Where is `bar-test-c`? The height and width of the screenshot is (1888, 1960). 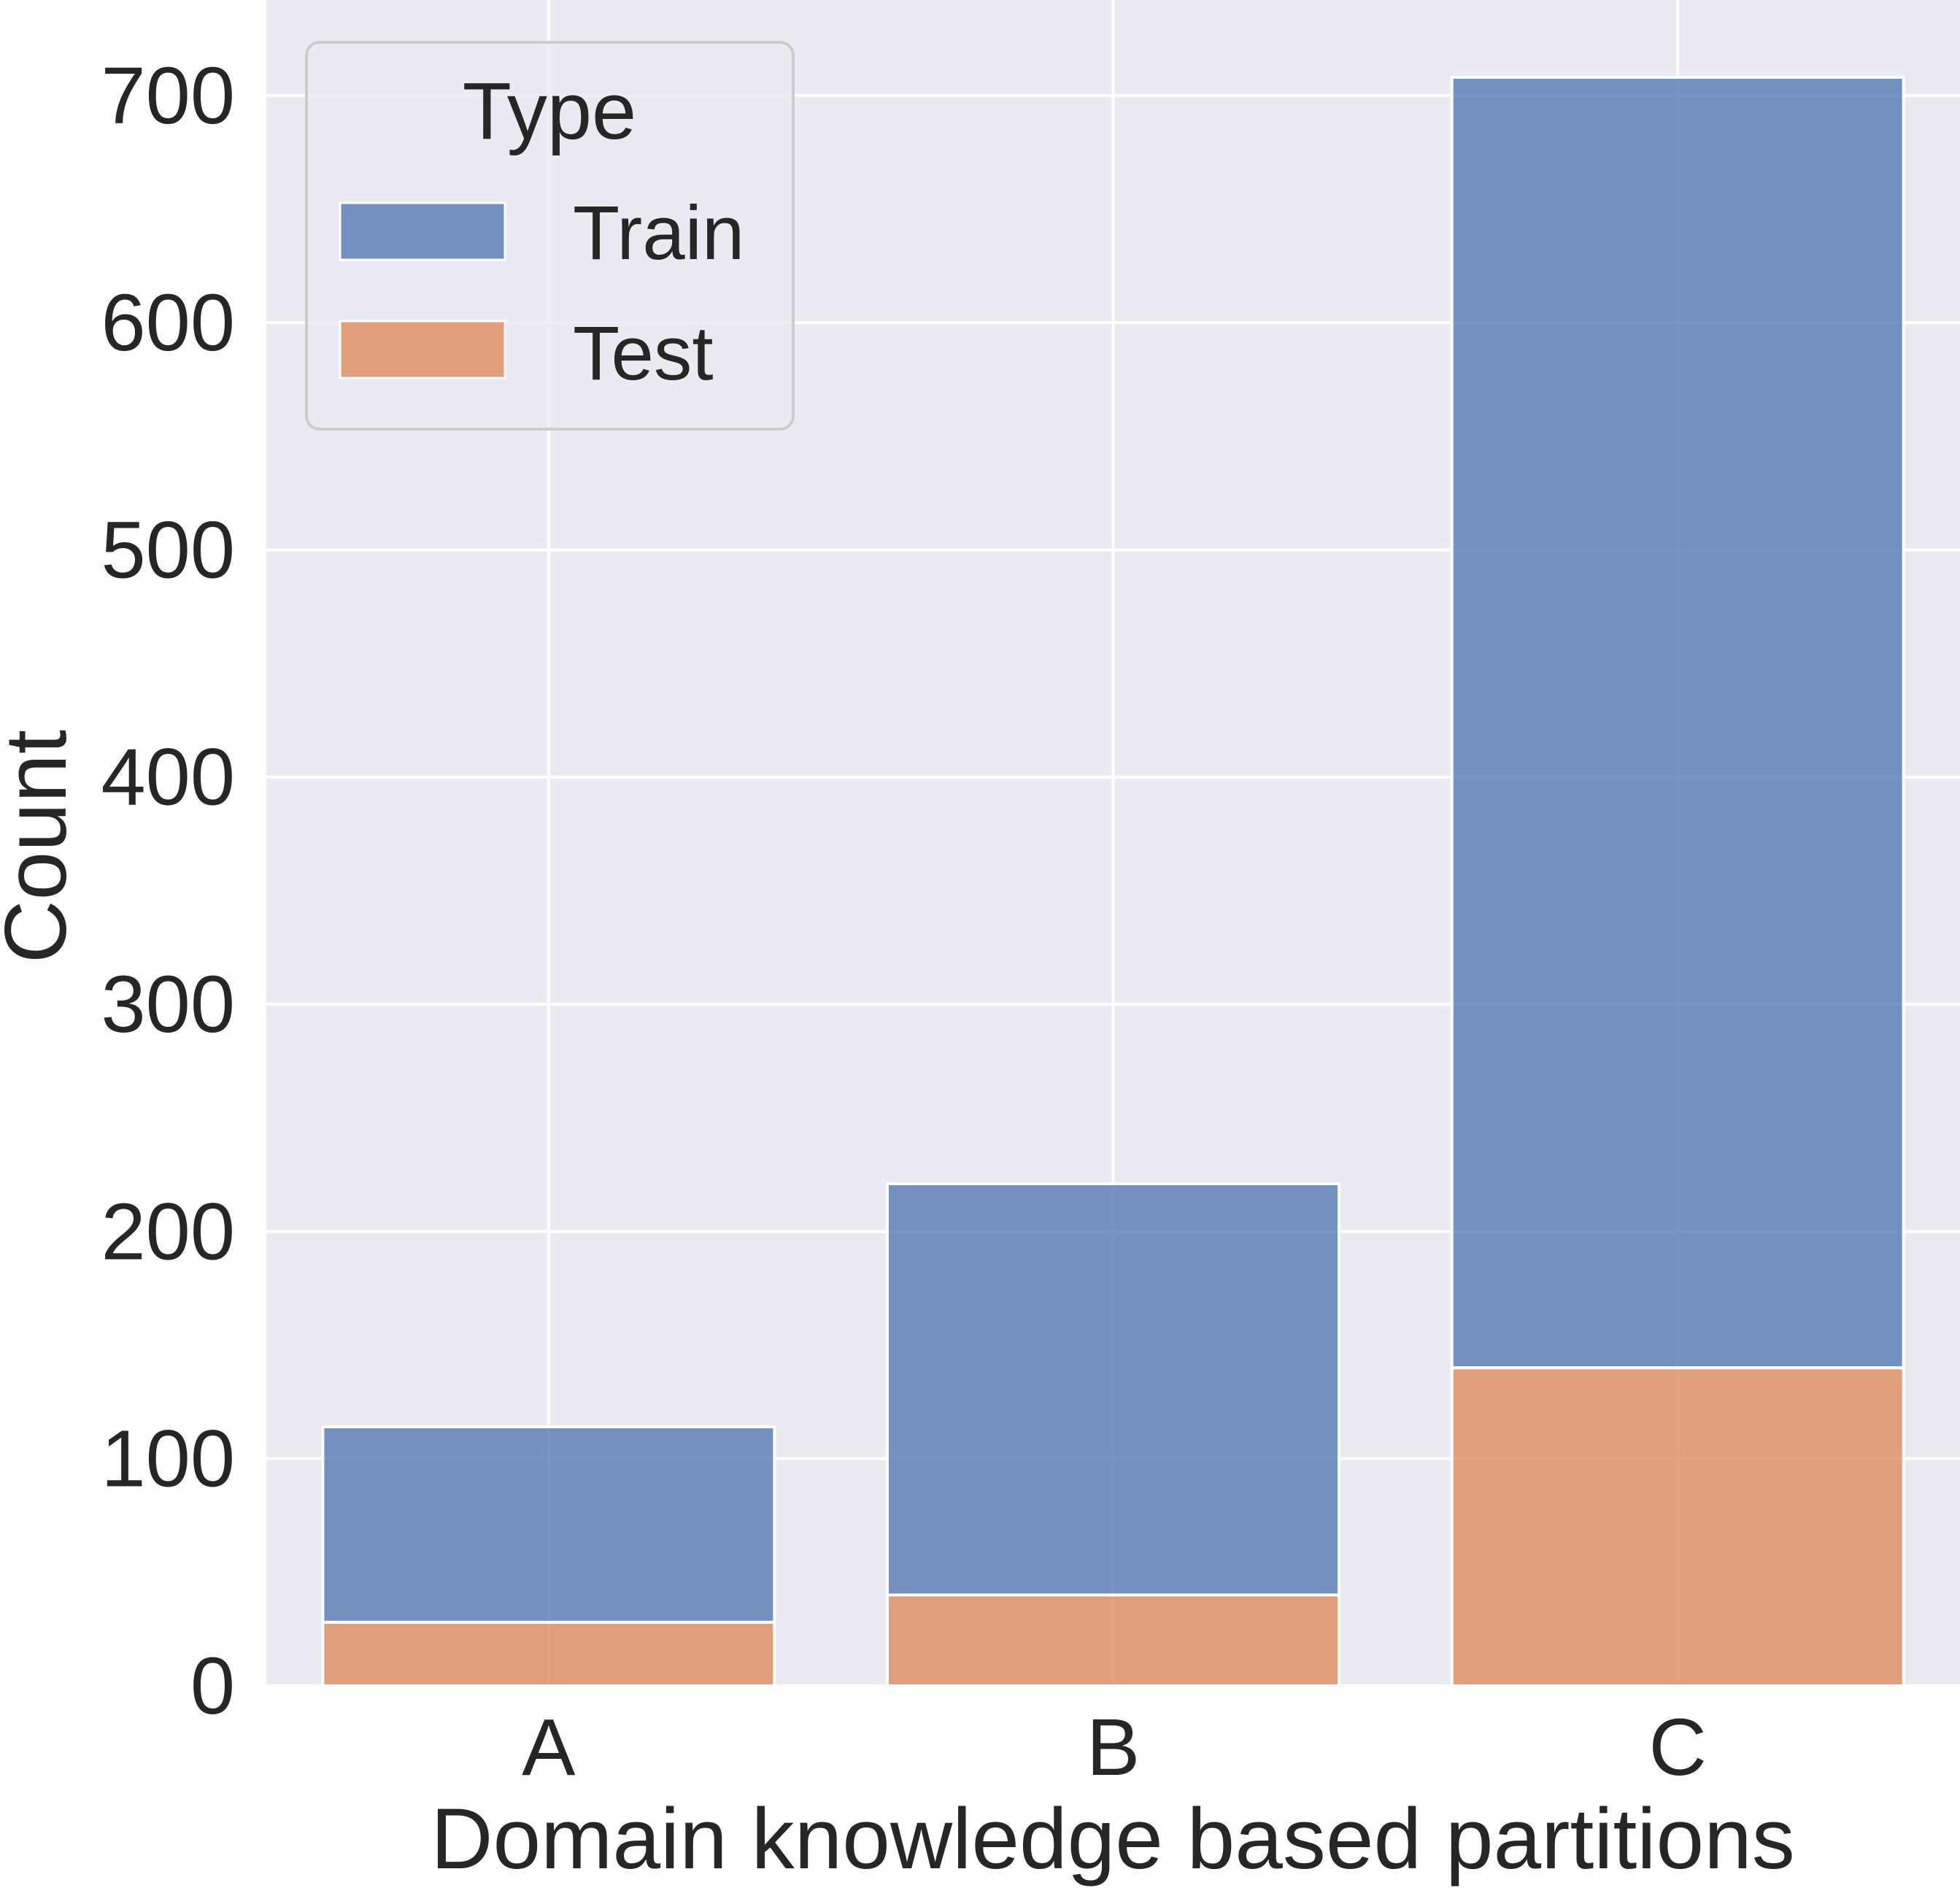 bar-test-c is located at coordinates (1678, 1527).